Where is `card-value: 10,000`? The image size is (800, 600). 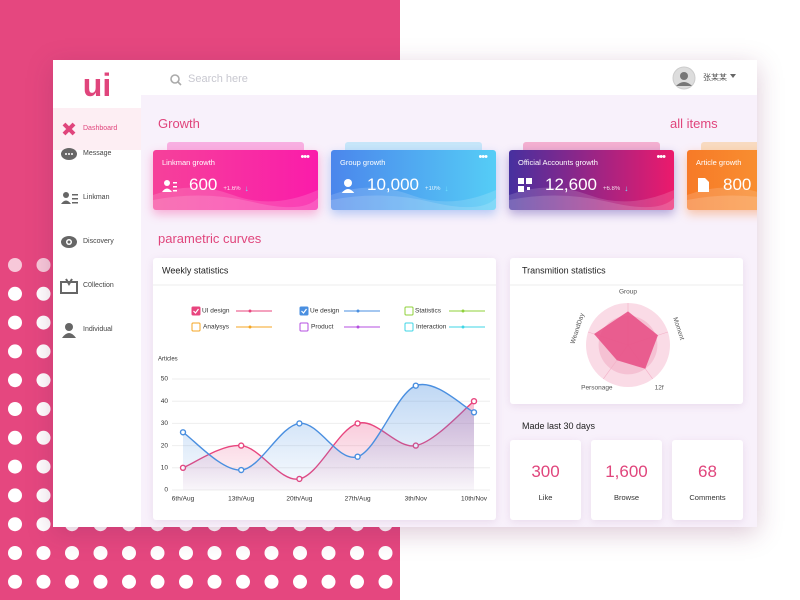
card-value: 10,000 is located at coordinates (393, 184).